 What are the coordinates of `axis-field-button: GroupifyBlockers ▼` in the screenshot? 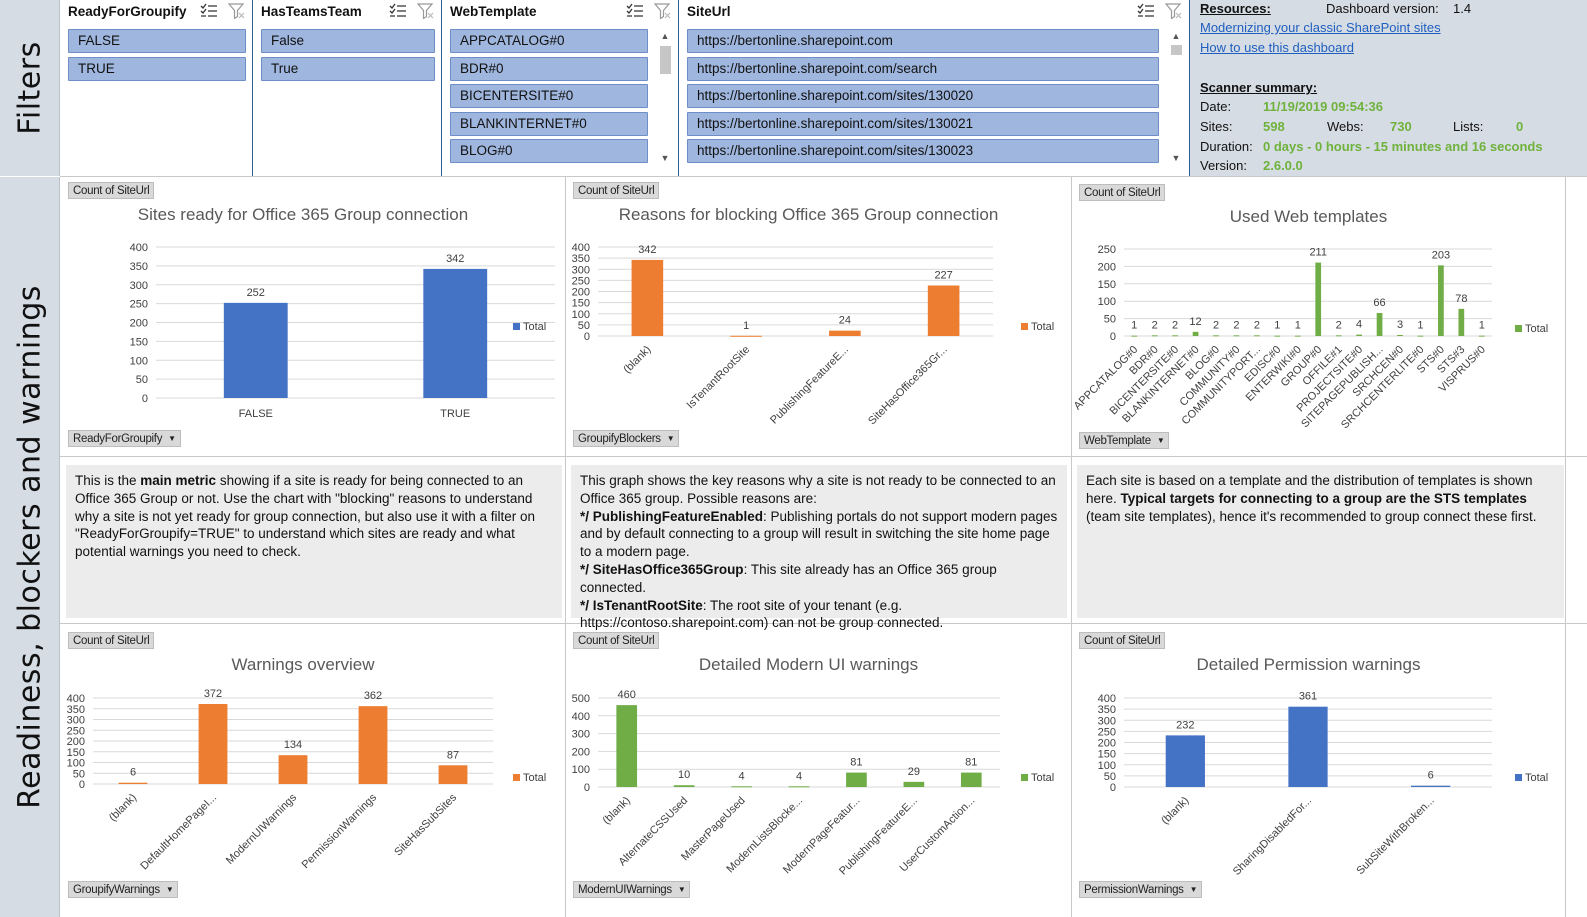 It's located at (626, 438).